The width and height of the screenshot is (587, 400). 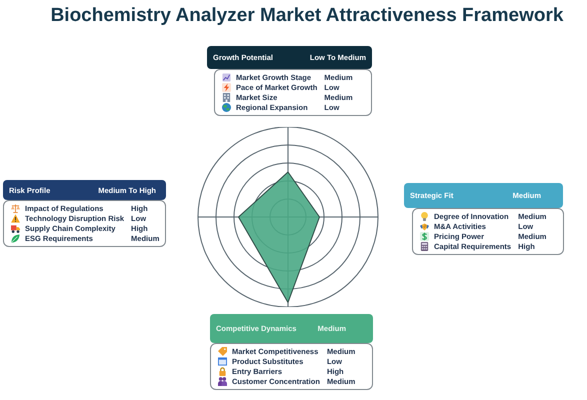 What do you see at coordinates (307, 16) in the screenshot?
I see `chart-title: Biochemistry Analyzer Market Attractiveness Framework` at bounding box center [307, 16].